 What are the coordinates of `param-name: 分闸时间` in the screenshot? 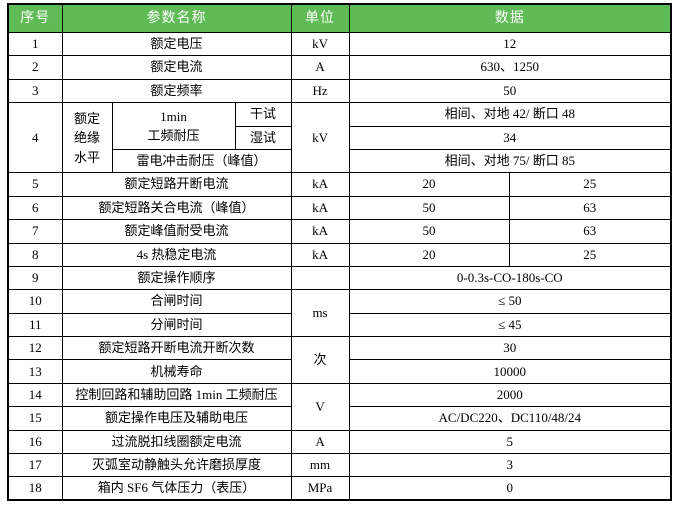 It's located at (176, 325).